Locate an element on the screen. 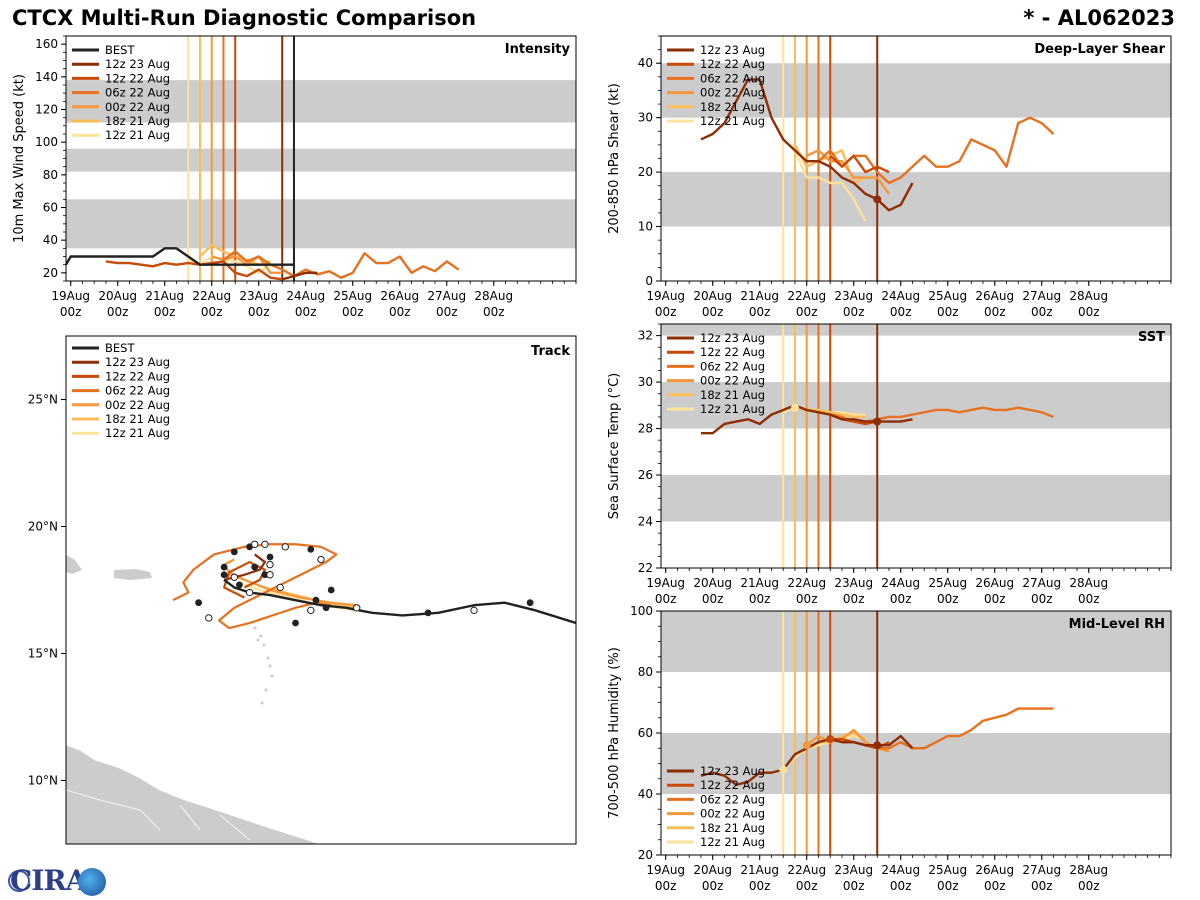 The height and width of the screenshot is (900, 1200). x-tick-label: 28Aug is located at coordinates (1088, 583).